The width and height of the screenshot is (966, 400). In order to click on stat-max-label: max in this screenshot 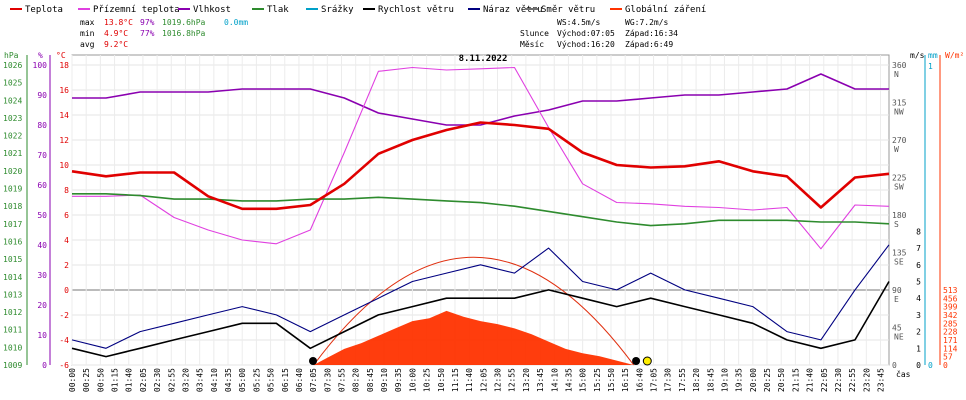, I will do `click(87, 22)`.